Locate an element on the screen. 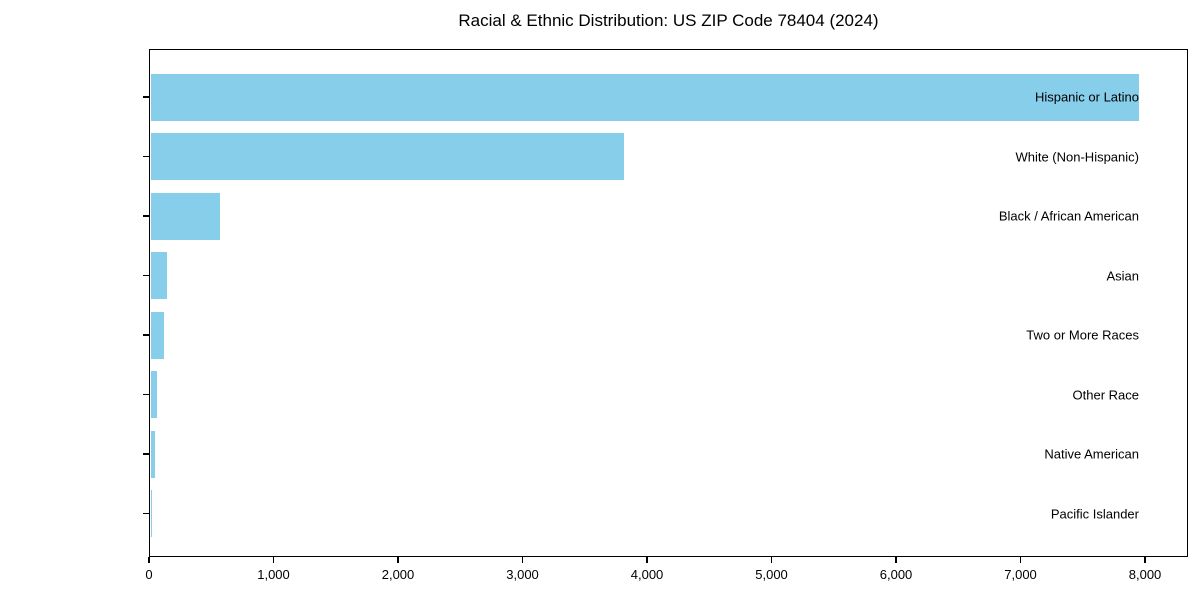  x-tick-label: 8,000 is located at coordinates (1145, 574).